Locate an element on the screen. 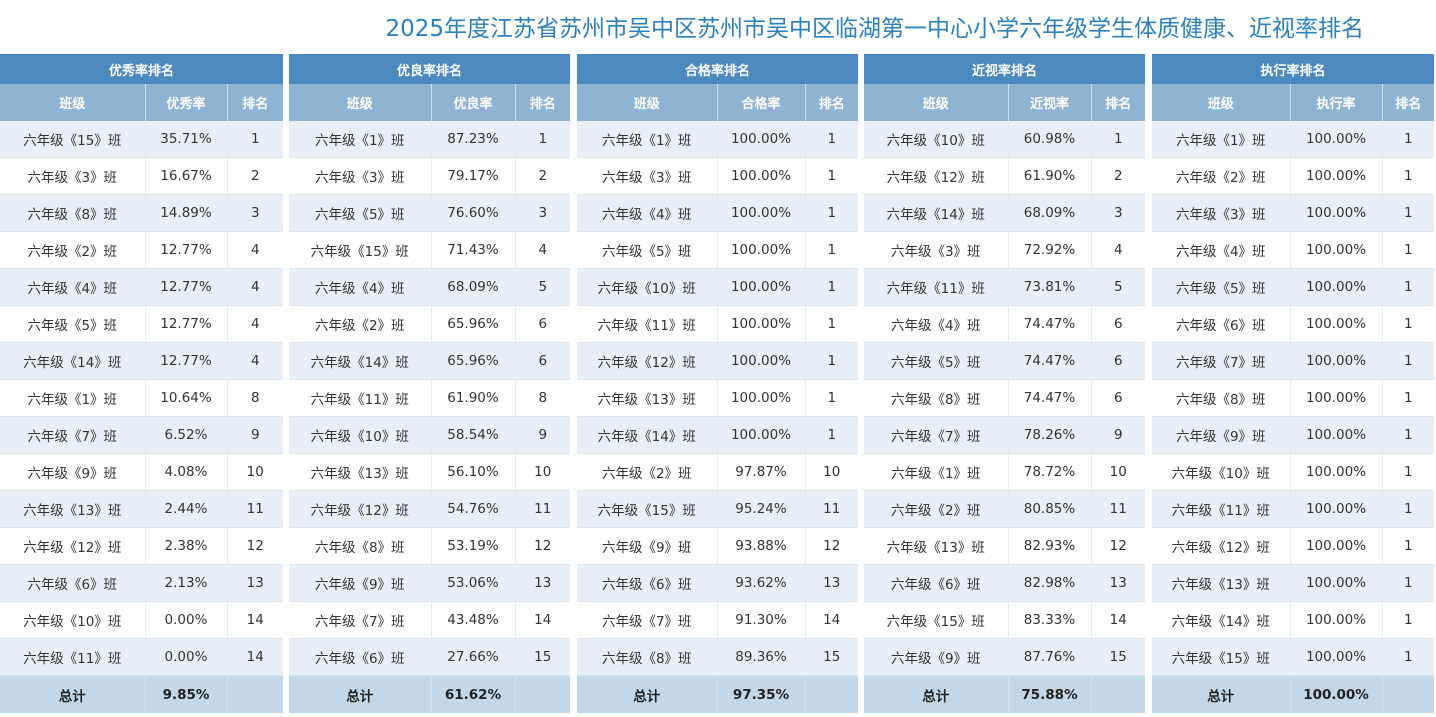  class-cell: 六年级《1》班 is located at coordinates (1221, 139).